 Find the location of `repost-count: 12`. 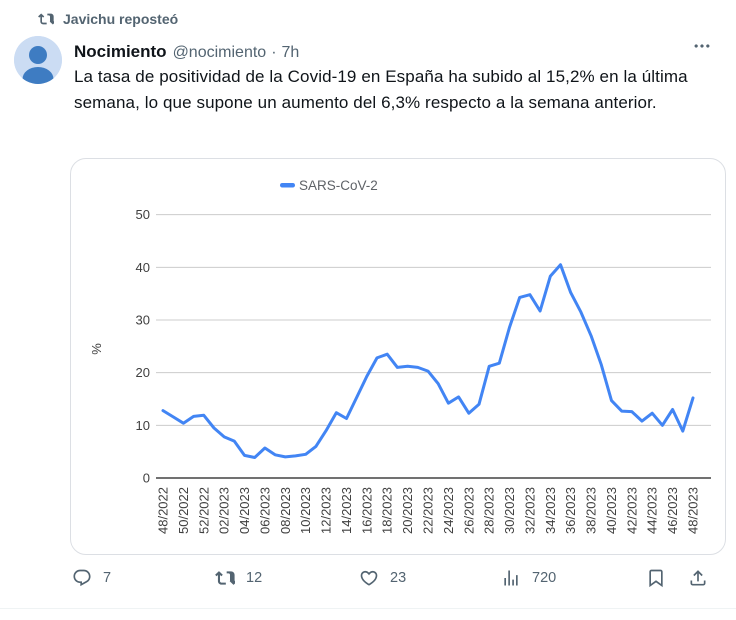

repost-count: 12 is located at coordinates (254, 578).